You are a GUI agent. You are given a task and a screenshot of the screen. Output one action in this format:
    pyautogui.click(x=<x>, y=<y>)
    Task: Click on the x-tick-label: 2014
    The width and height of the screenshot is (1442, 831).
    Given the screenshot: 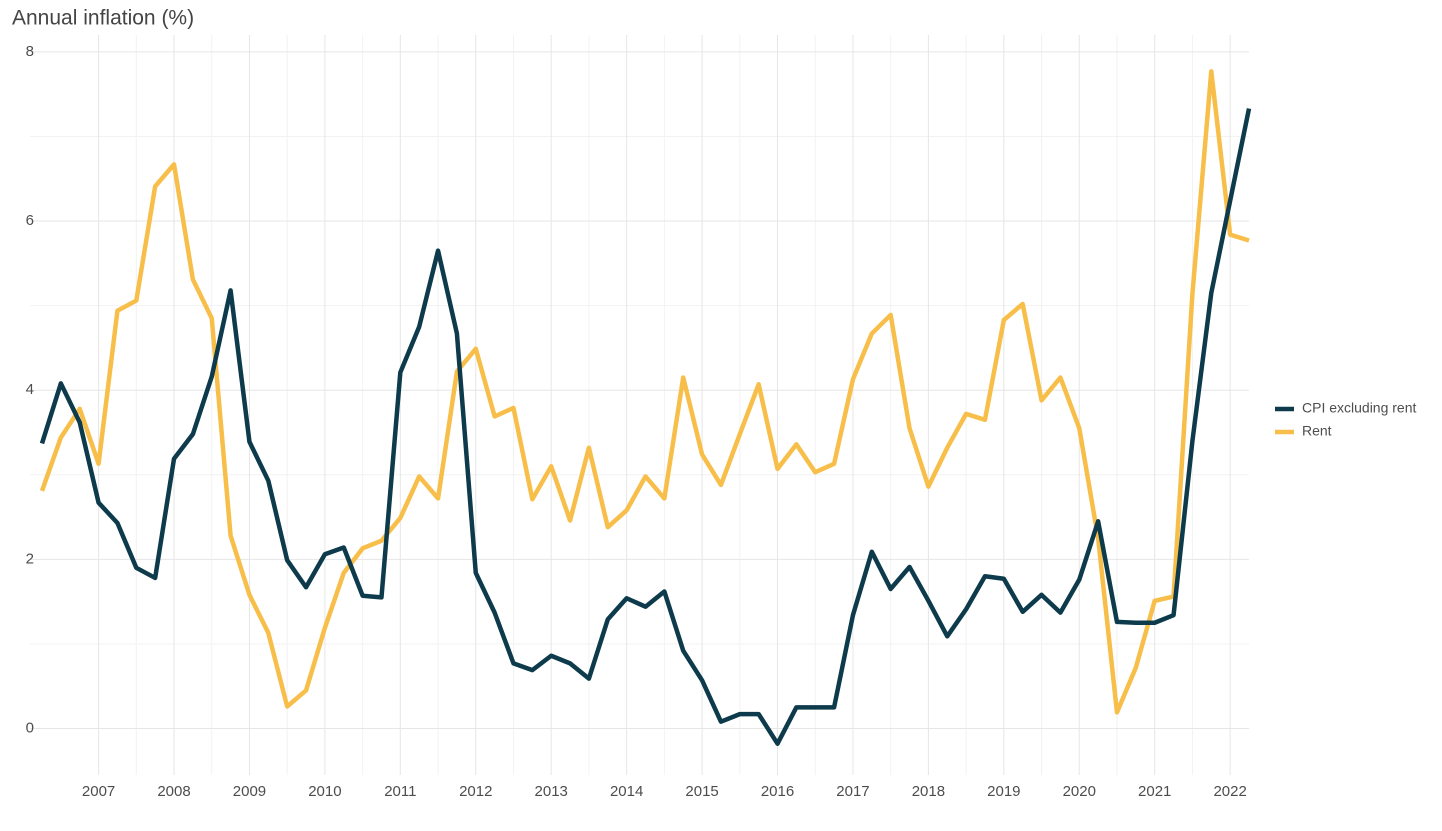 What is the action you would take?
    pyautogui.click(x=626, y=791)
    